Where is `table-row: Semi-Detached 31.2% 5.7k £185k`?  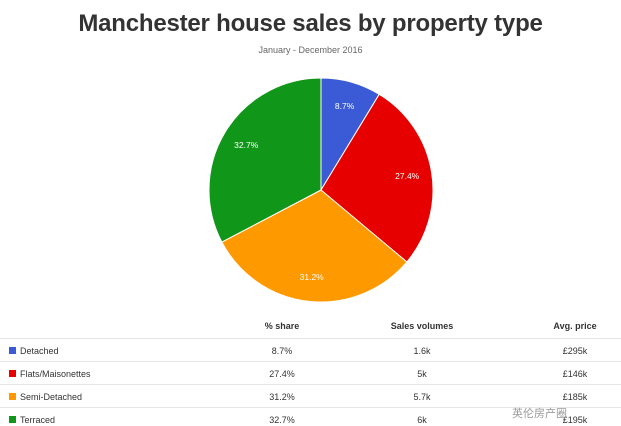 table-row: Semi-Detached 31.2% 5.7k £185k is located at coordinates (310, 395).